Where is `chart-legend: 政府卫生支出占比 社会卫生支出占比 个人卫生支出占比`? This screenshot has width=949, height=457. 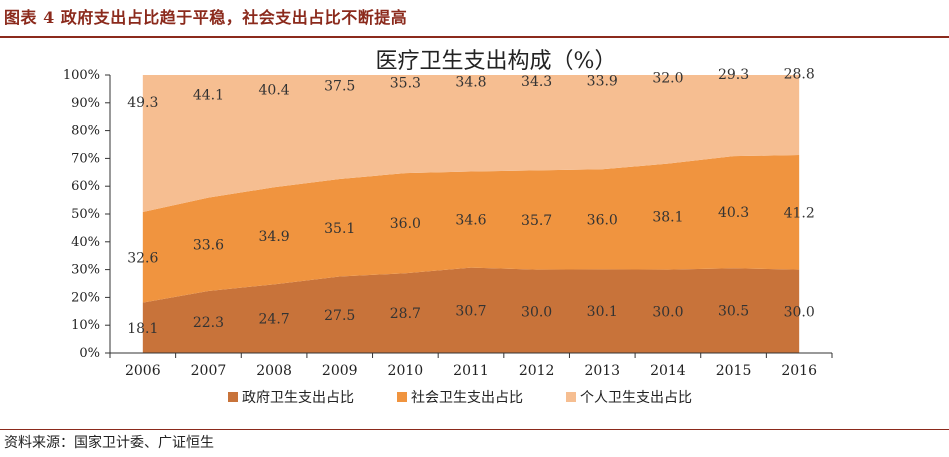 chart-legend: 政府卫生支出占比 社会卫生支出占比 个人卫生支出占比 is located at coordinates (460, 398).